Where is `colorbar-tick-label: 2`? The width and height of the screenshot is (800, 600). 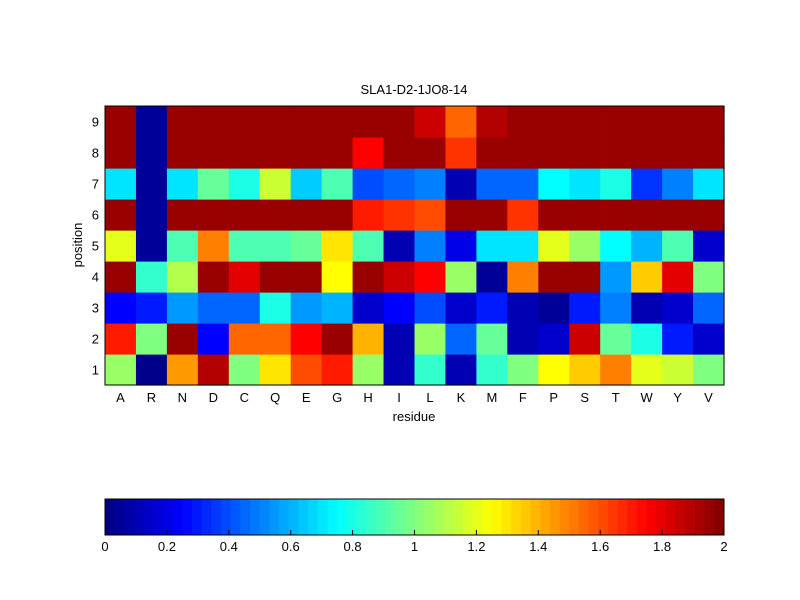 colorbar-tick-label: 2 is located at coordinates (723, 546).